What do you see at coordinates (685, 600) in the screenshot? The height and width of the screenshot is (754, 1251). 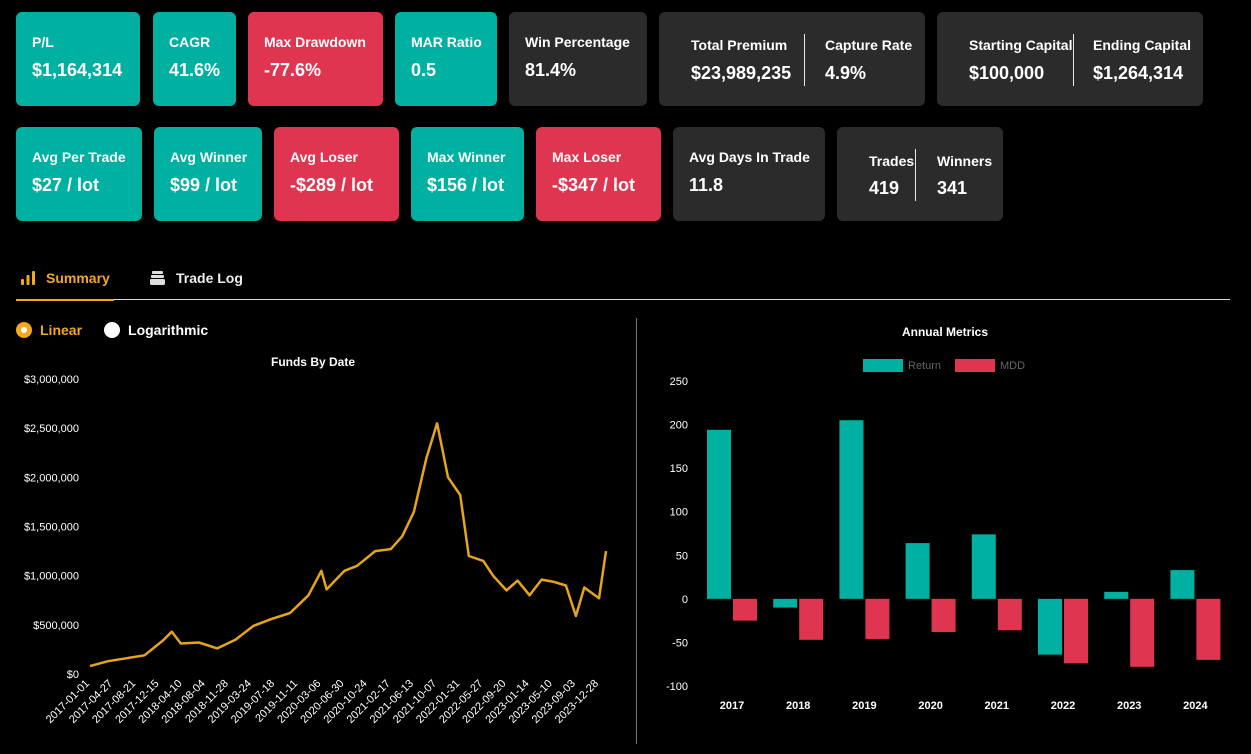 I see `y-tick-label: 0` at bounding box center [685, 600].